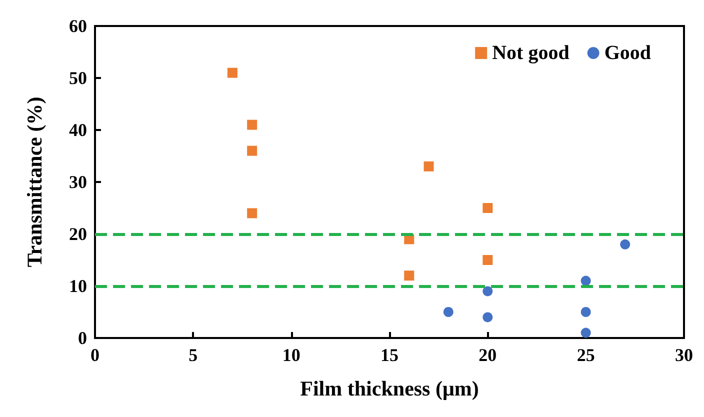 The height and width of the screenshot is (417, 704). What do you see at coordinates (78, 286) in the screenshot?
I see `y-tick-label: 10` at bounding box center [78, 286].